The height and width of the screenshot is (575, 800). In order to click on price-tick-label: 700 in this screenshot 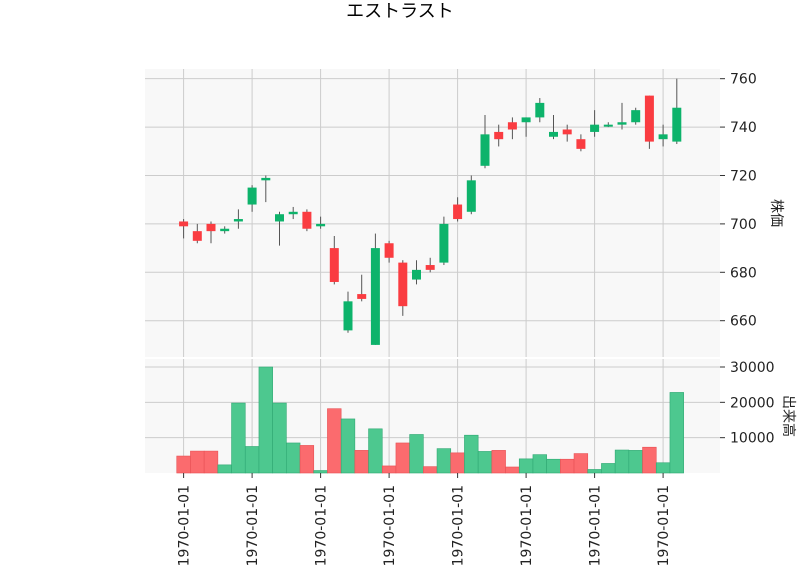, I will do `click(743, 225)`.